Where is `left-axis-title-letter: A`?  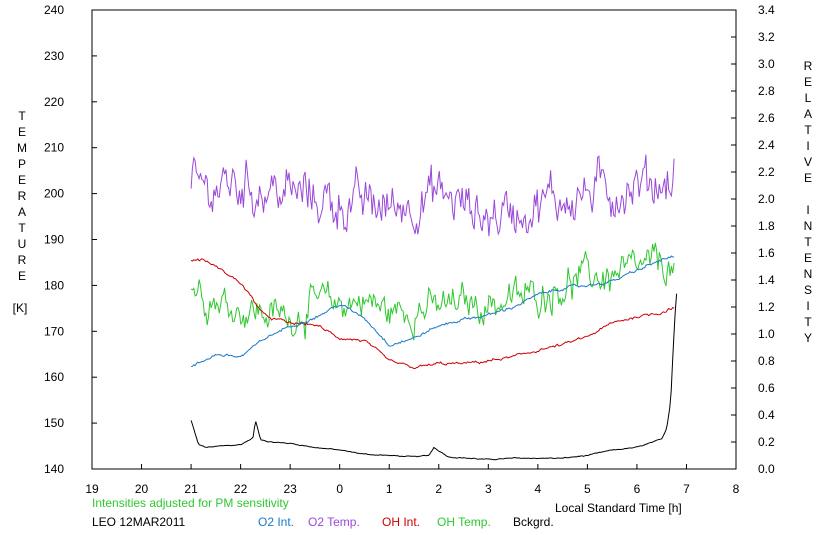 left-axis-title-letter: A is located at coordinates (22, 212).